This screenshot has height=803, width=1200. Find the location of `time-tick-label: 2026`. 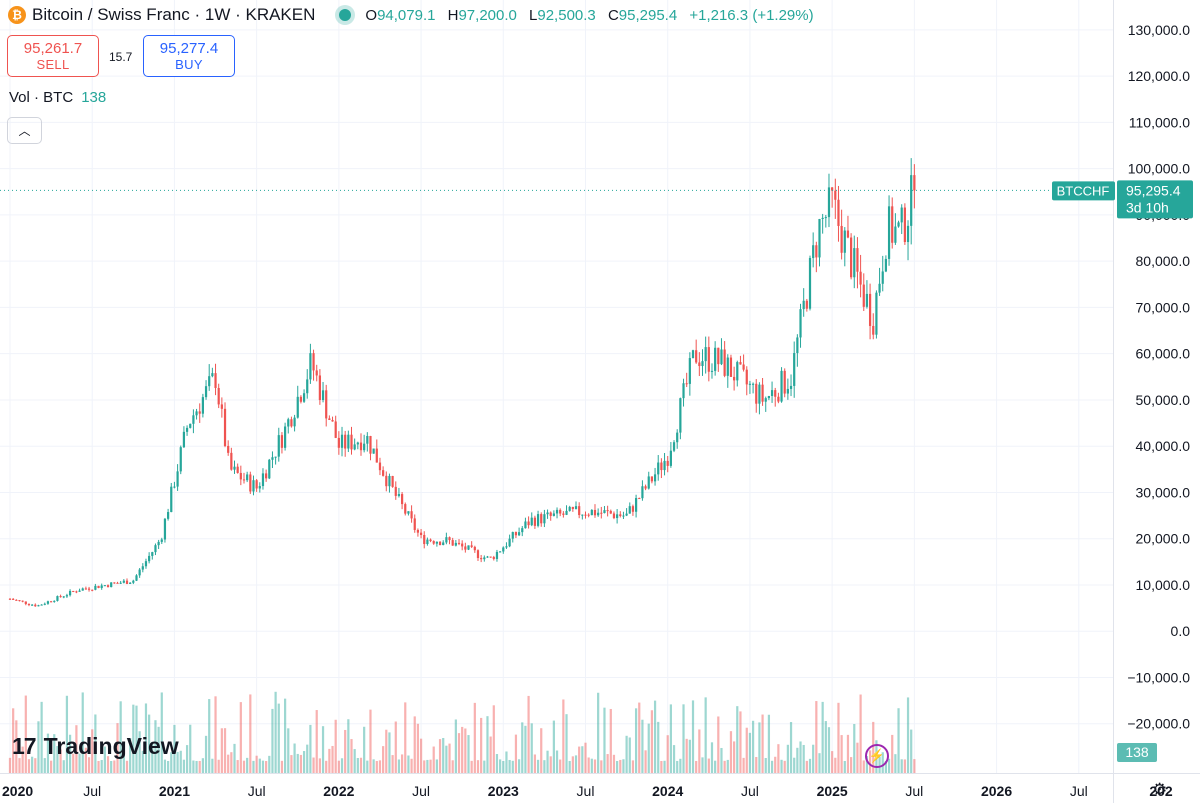

time-tick-label: 2026 is located at coordinates (996, 791).